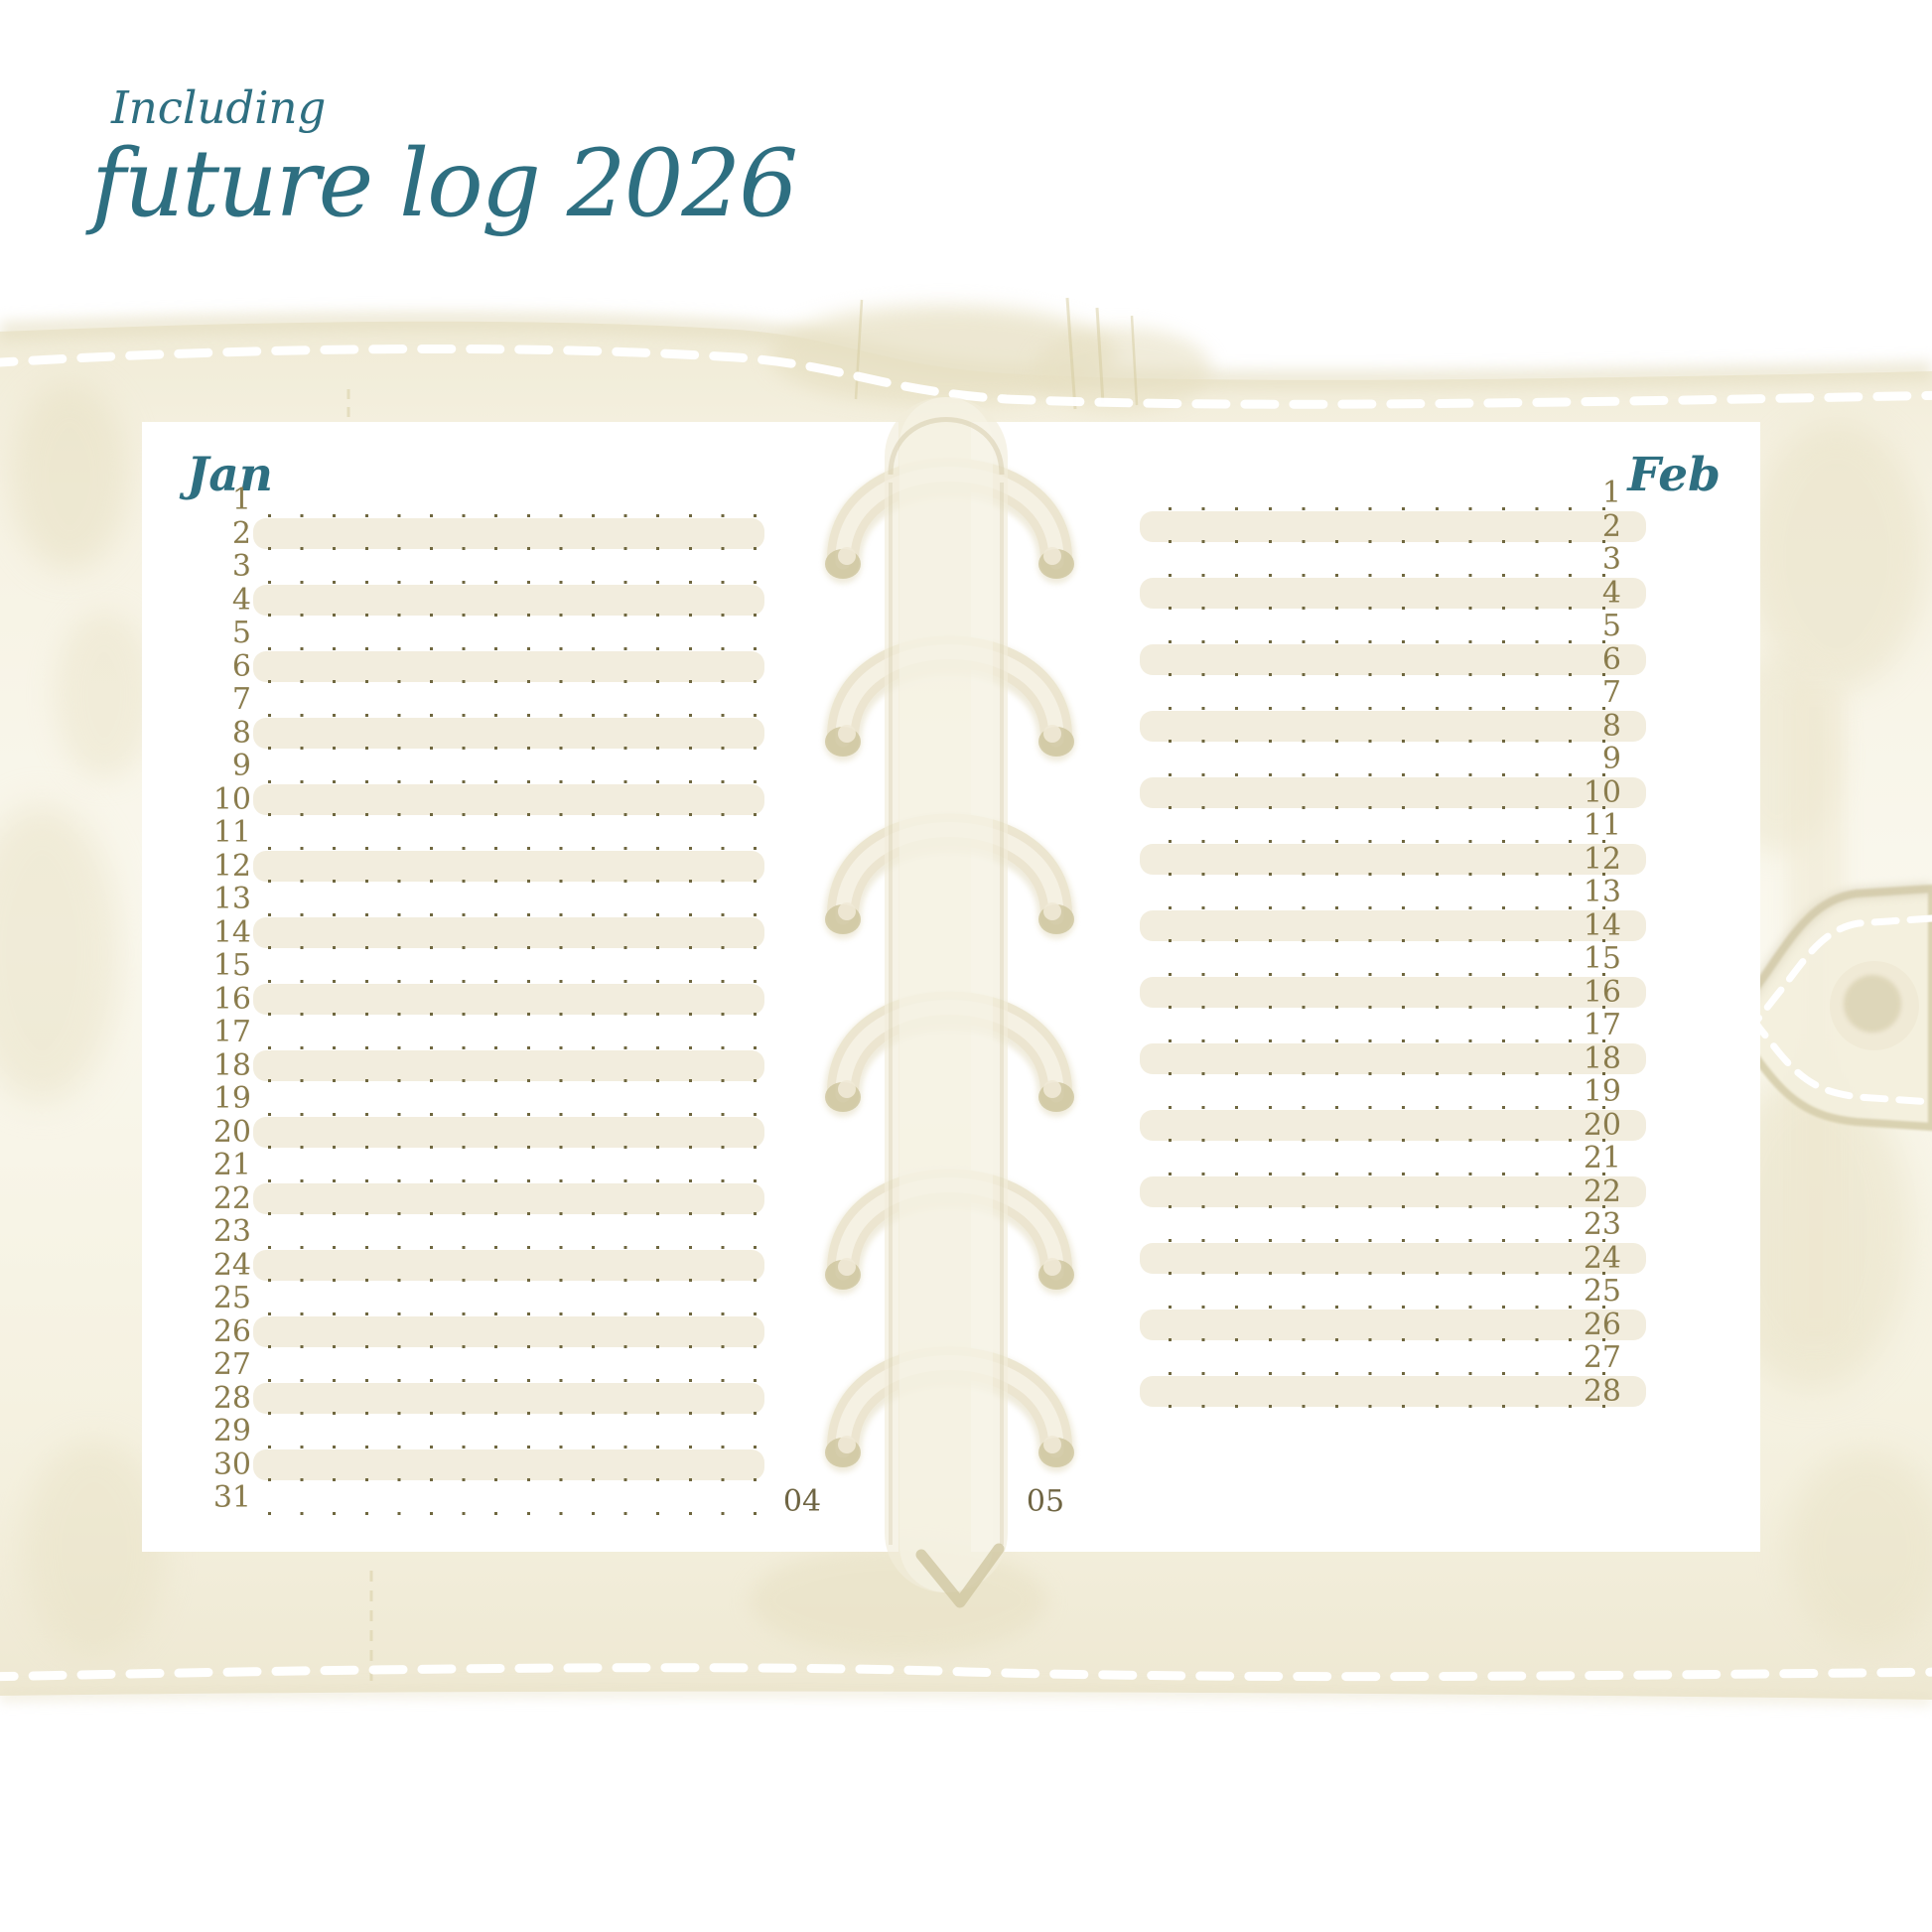 The height and width of the screenshot is (1932, 1932). I want to click on day-row: 24, so click(520, 1266).